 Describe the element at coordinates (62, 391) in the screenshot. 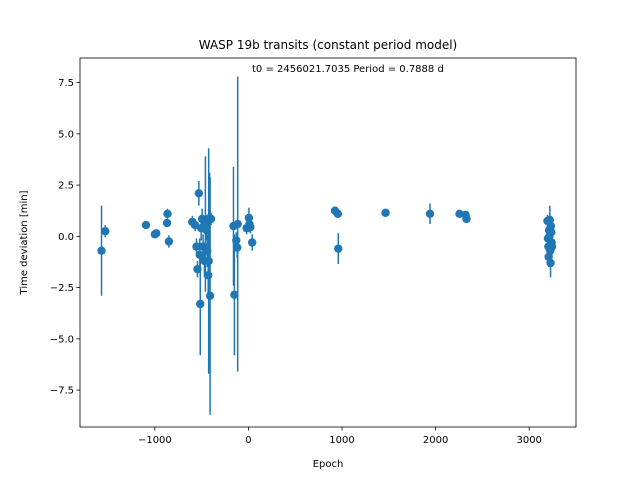

I see `y-tick-label: −7.5` at that location.